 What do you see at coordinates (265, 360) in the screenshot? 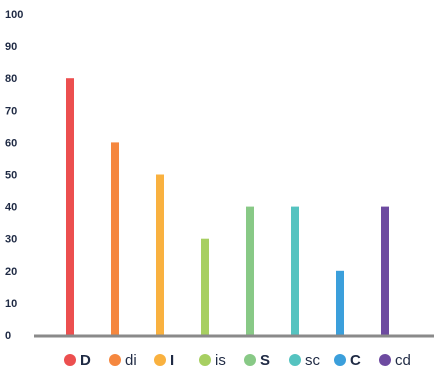
I see `legend-label-S: S` at bounding box center [265, 360].